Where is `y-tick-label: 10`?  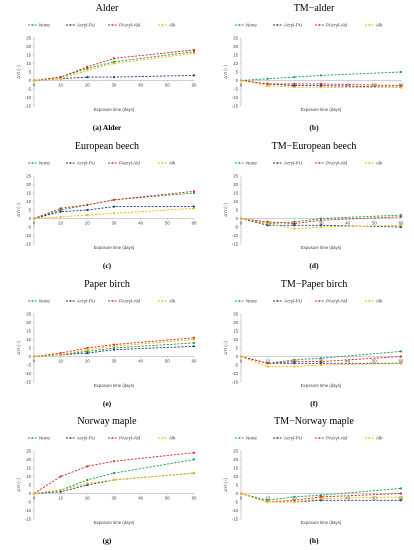 y-tick-label: 10 is located at coordinates (28, 476).